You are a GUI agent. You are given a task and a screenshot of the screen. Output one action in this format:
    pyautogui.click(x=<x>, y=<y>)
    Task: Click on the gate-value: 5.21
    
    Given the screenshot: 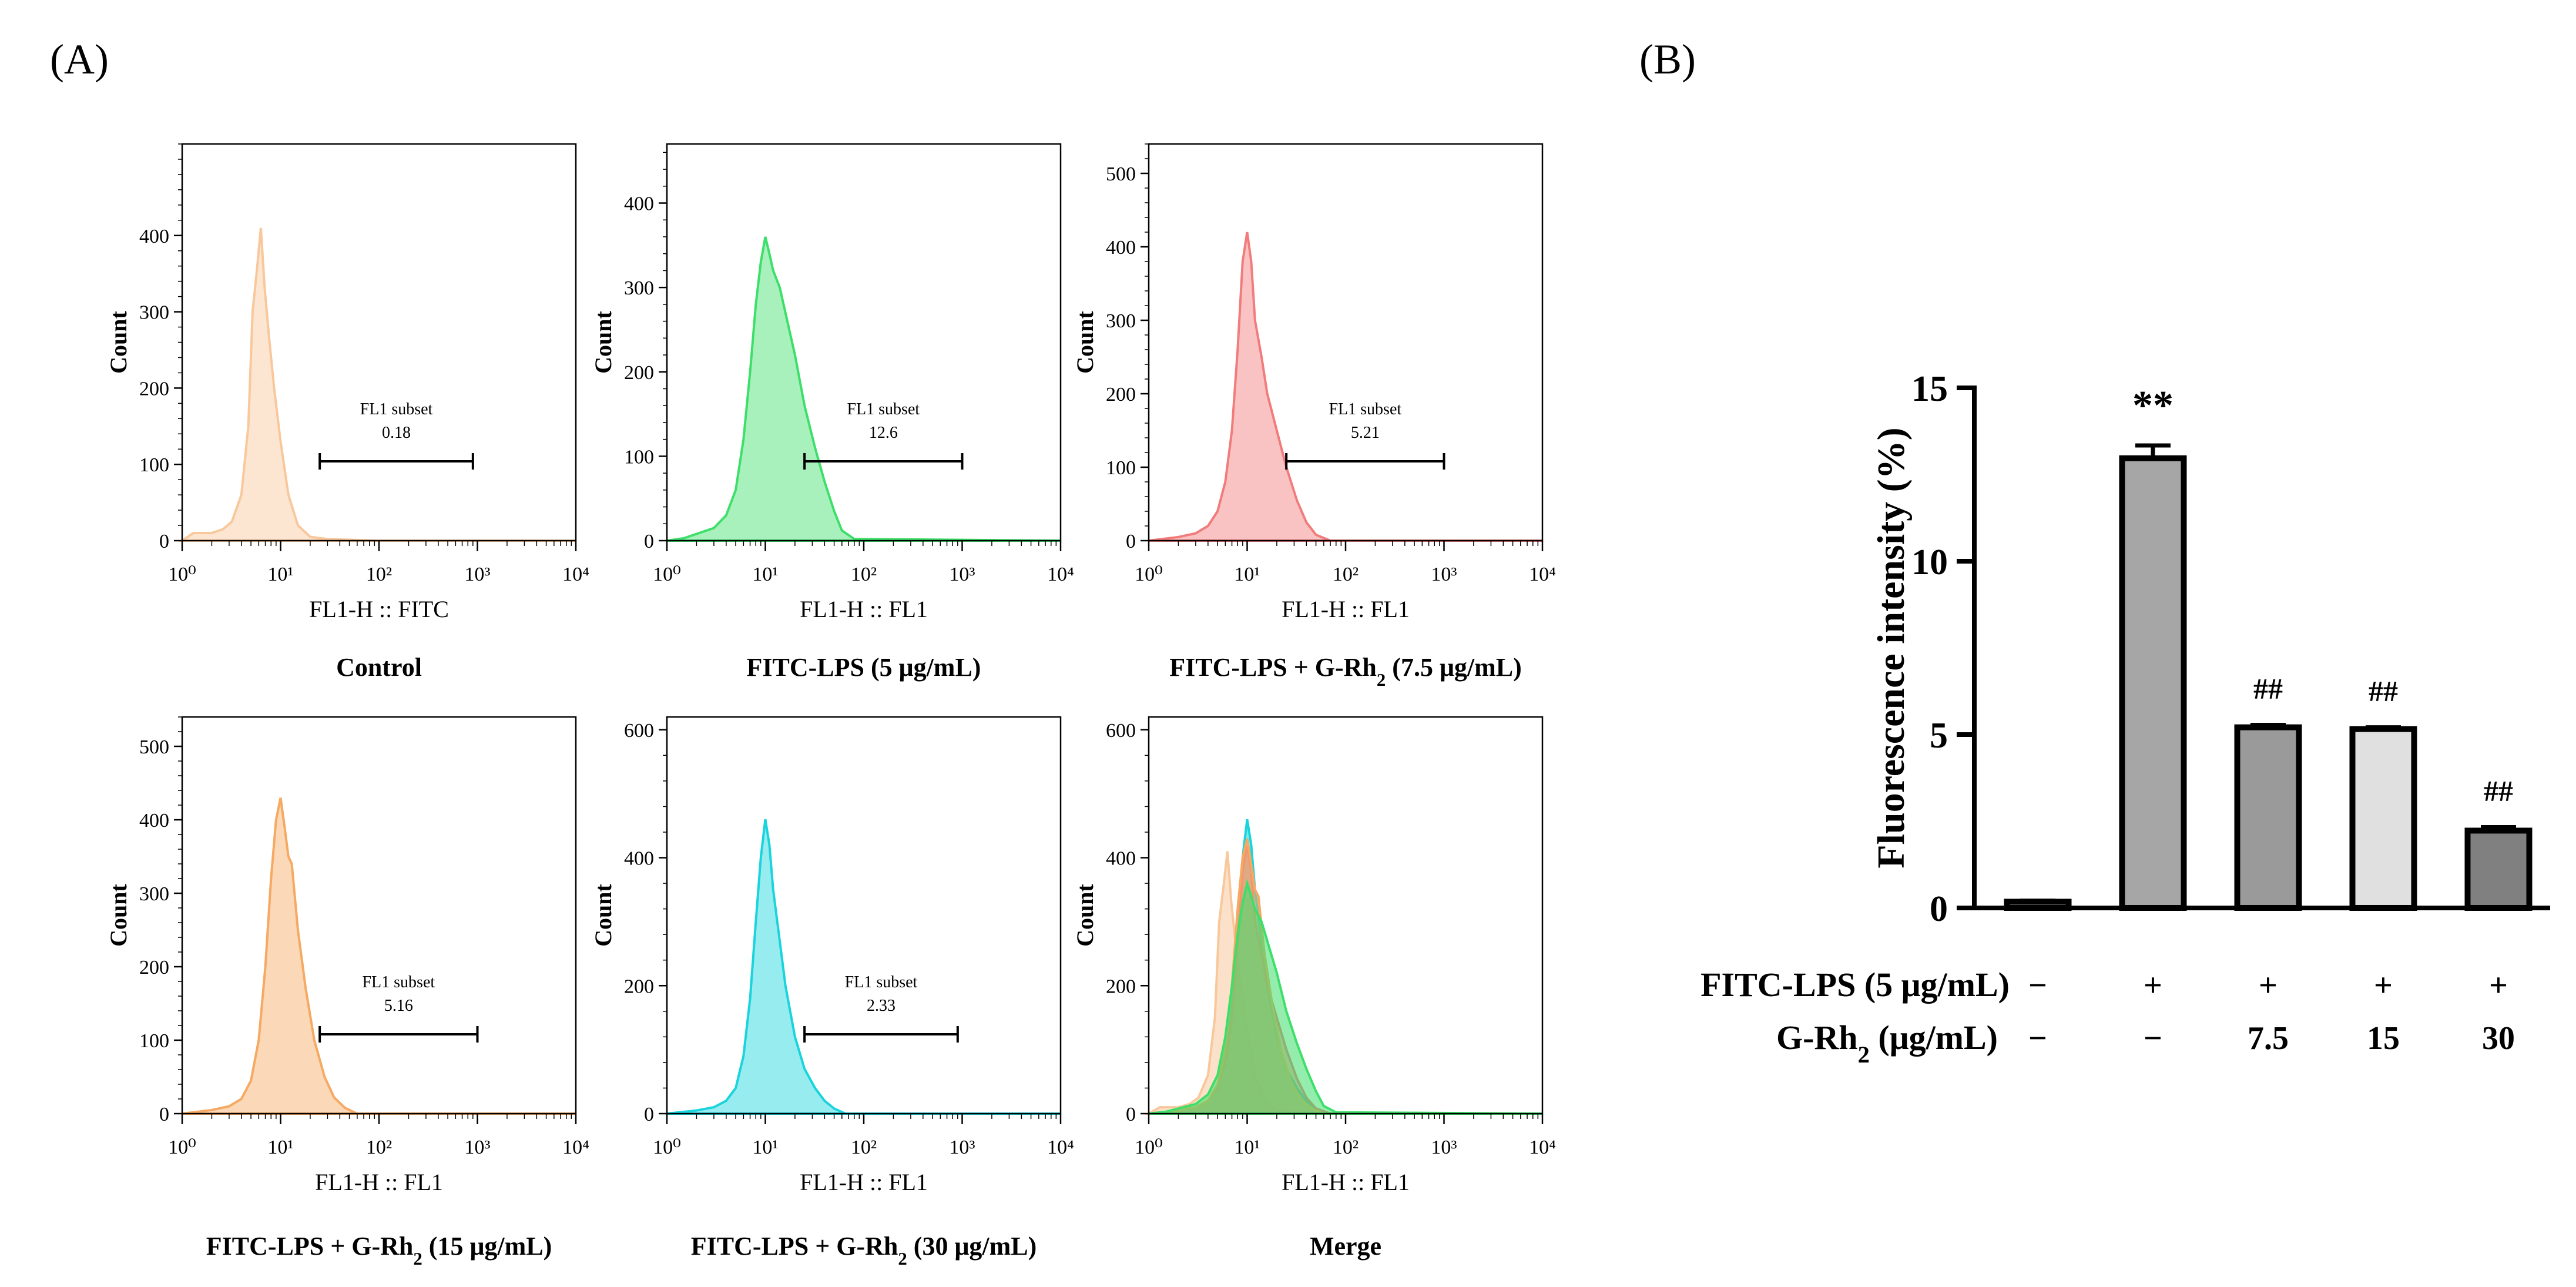 What is the action you would take?
    pyautogui.click(x=1365, y=433)
    